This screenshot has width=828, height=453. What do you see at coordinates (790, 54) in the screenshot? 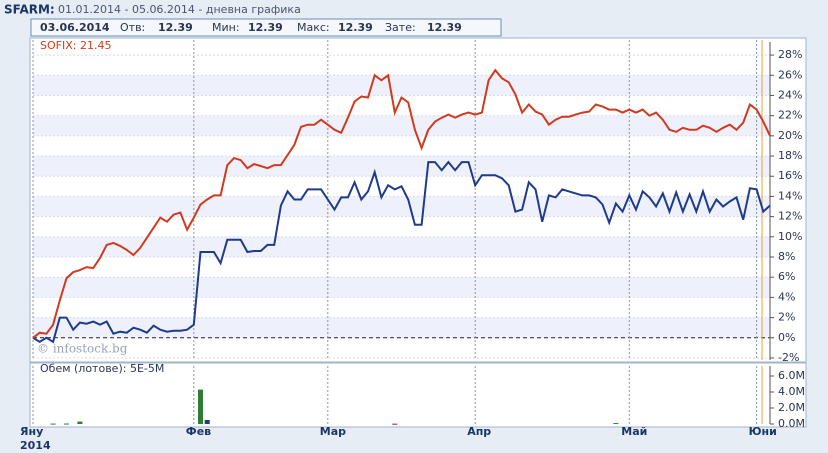
I see `y-tick-label: 28%` at bounding box center [790, 54].